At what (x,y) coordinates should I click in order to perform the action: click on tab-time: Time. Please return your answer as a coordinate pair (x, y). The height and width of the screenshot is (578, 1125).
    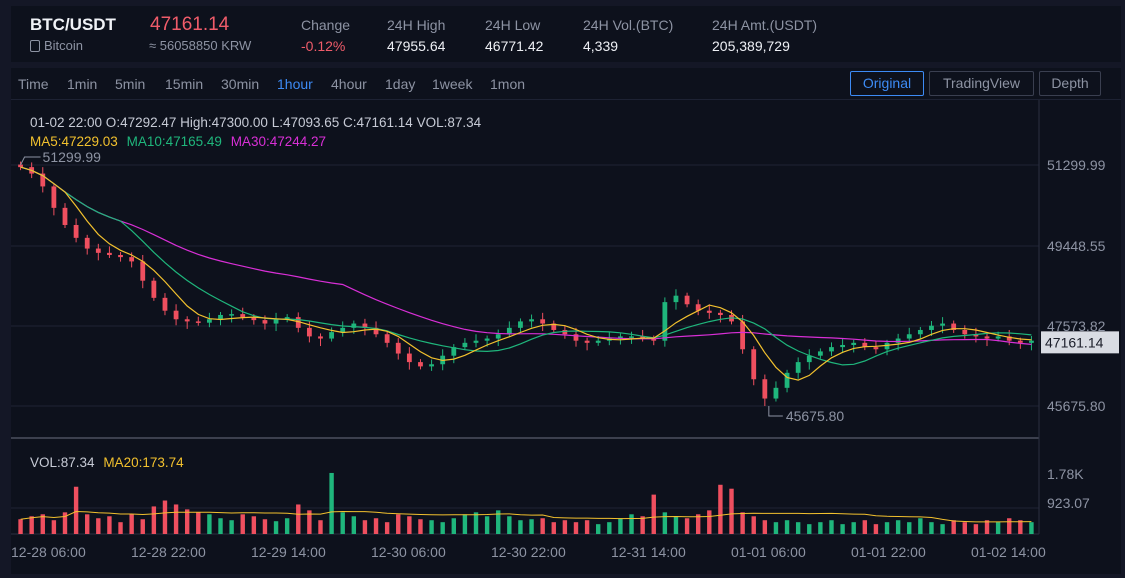
    Looking at the image, I should click on (33, 84).